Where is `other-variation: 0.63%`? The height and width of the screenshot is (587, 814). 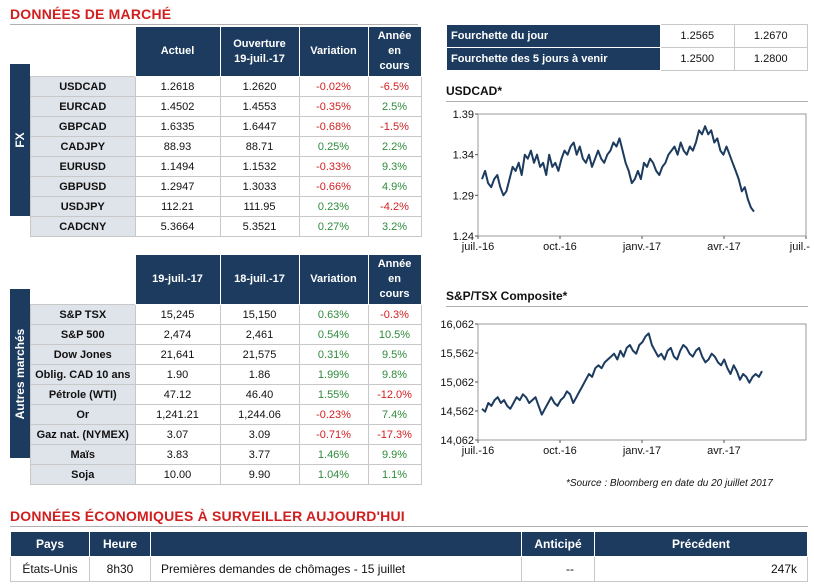
other-variation: 0.63% is located at coordinates (333, 314).